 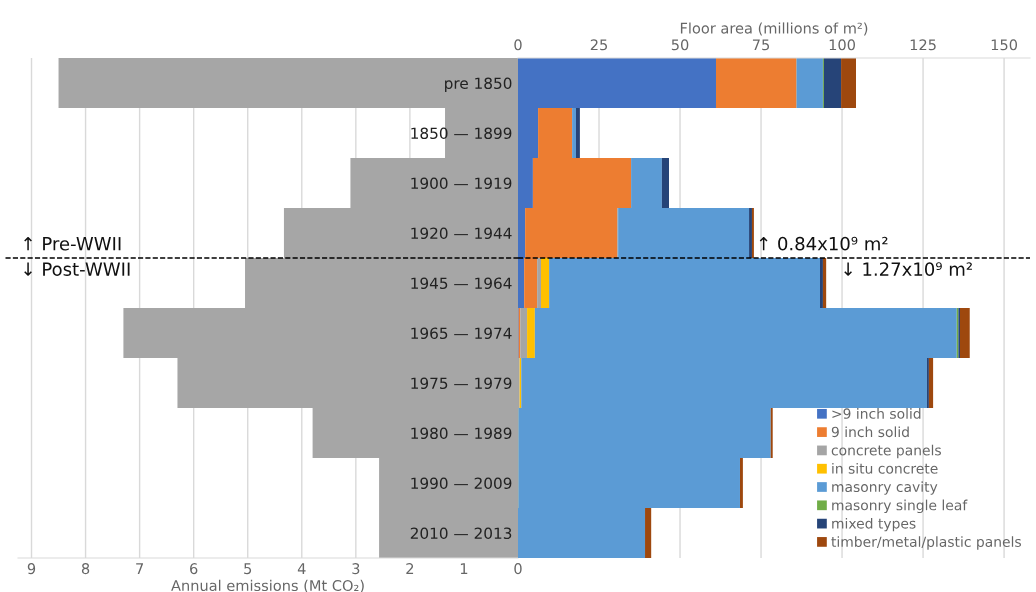 I want to click on annotation: ↑ Pre-WWII, so click(x=72, y=244).